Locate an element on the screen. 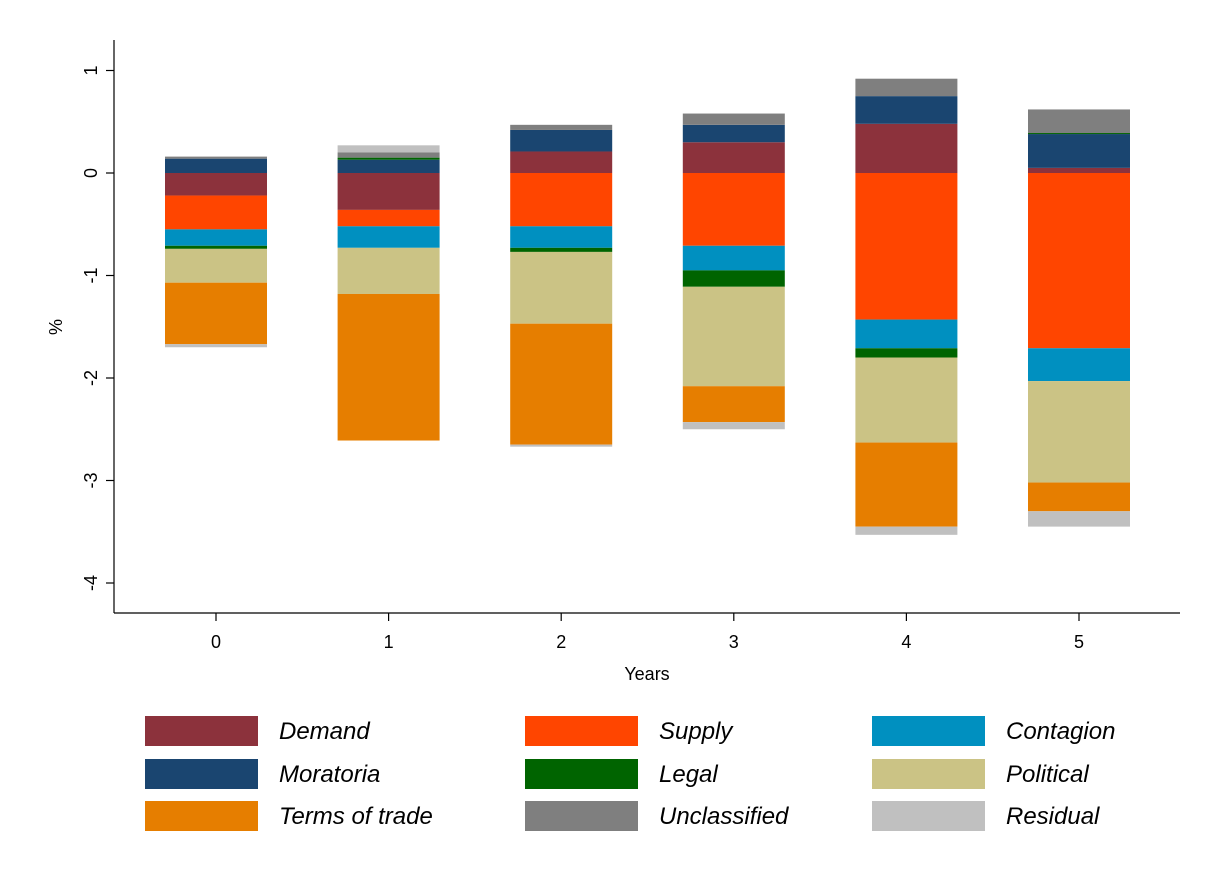 The width and height of the screenshot is (1205, 880). legend-label-legal: Legal is located at coordinates (688, 774).